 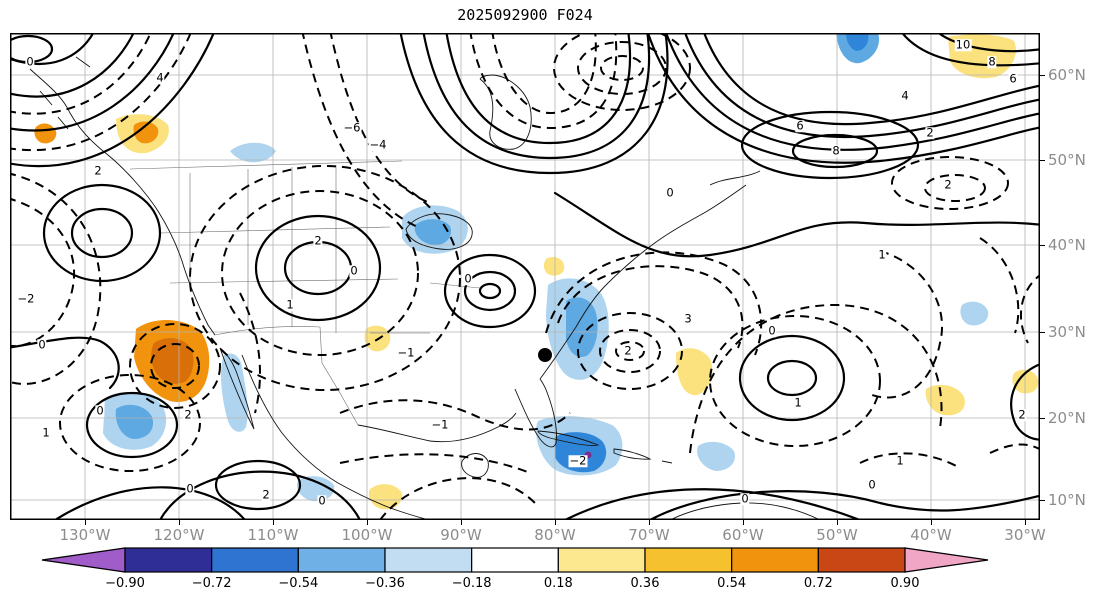 What do you see at coordinates (298, 583) in the screenshot?
I see `colorbar-tick-label: −0.54` at bounding box center [298, 583].